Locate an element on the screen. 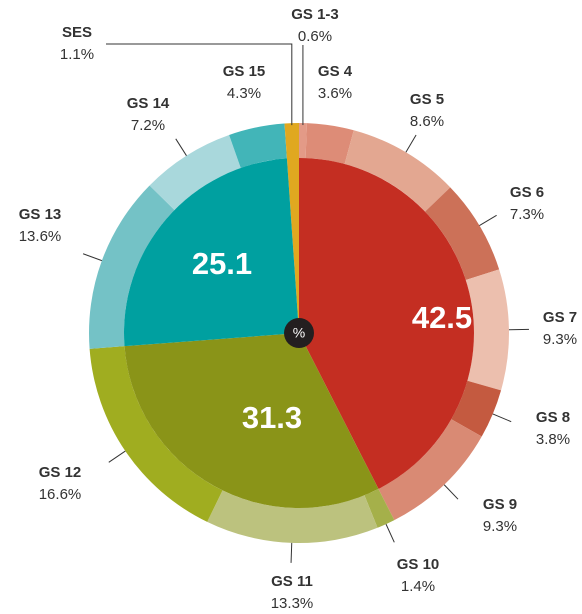  inner-label: 31.3 is located at coordinates (272, 417).